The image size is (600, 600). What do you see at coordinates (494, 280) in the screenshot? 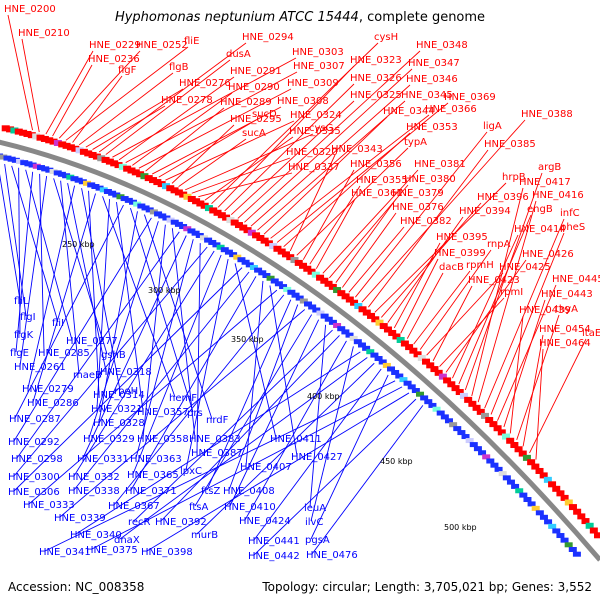
I see `forward-gene-label: HNE_0423` at bounding box center [494, 280].